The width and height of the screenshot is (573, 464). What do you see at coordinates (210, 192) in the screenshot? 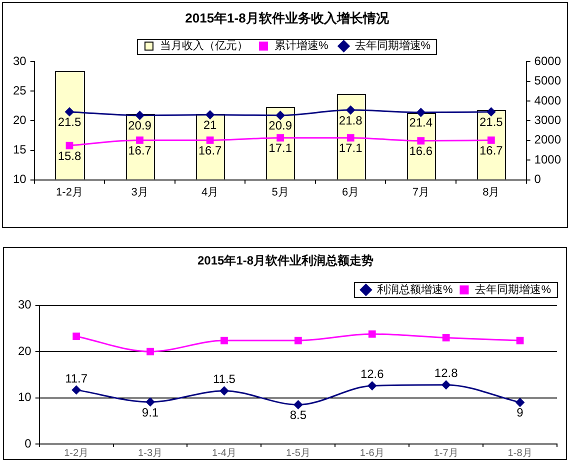
I see `x-tick-label: 4月` at bounding box center [210, 192].